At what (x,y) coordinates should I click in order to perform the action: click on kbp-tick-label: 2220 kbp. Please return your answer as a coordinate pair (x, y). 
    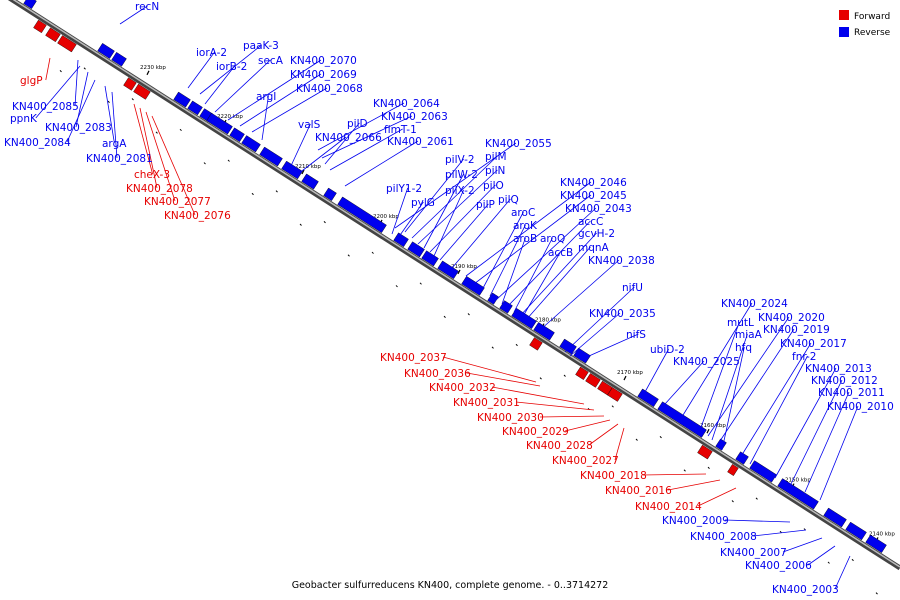
    Looking at the image, I should click on (230, 117).